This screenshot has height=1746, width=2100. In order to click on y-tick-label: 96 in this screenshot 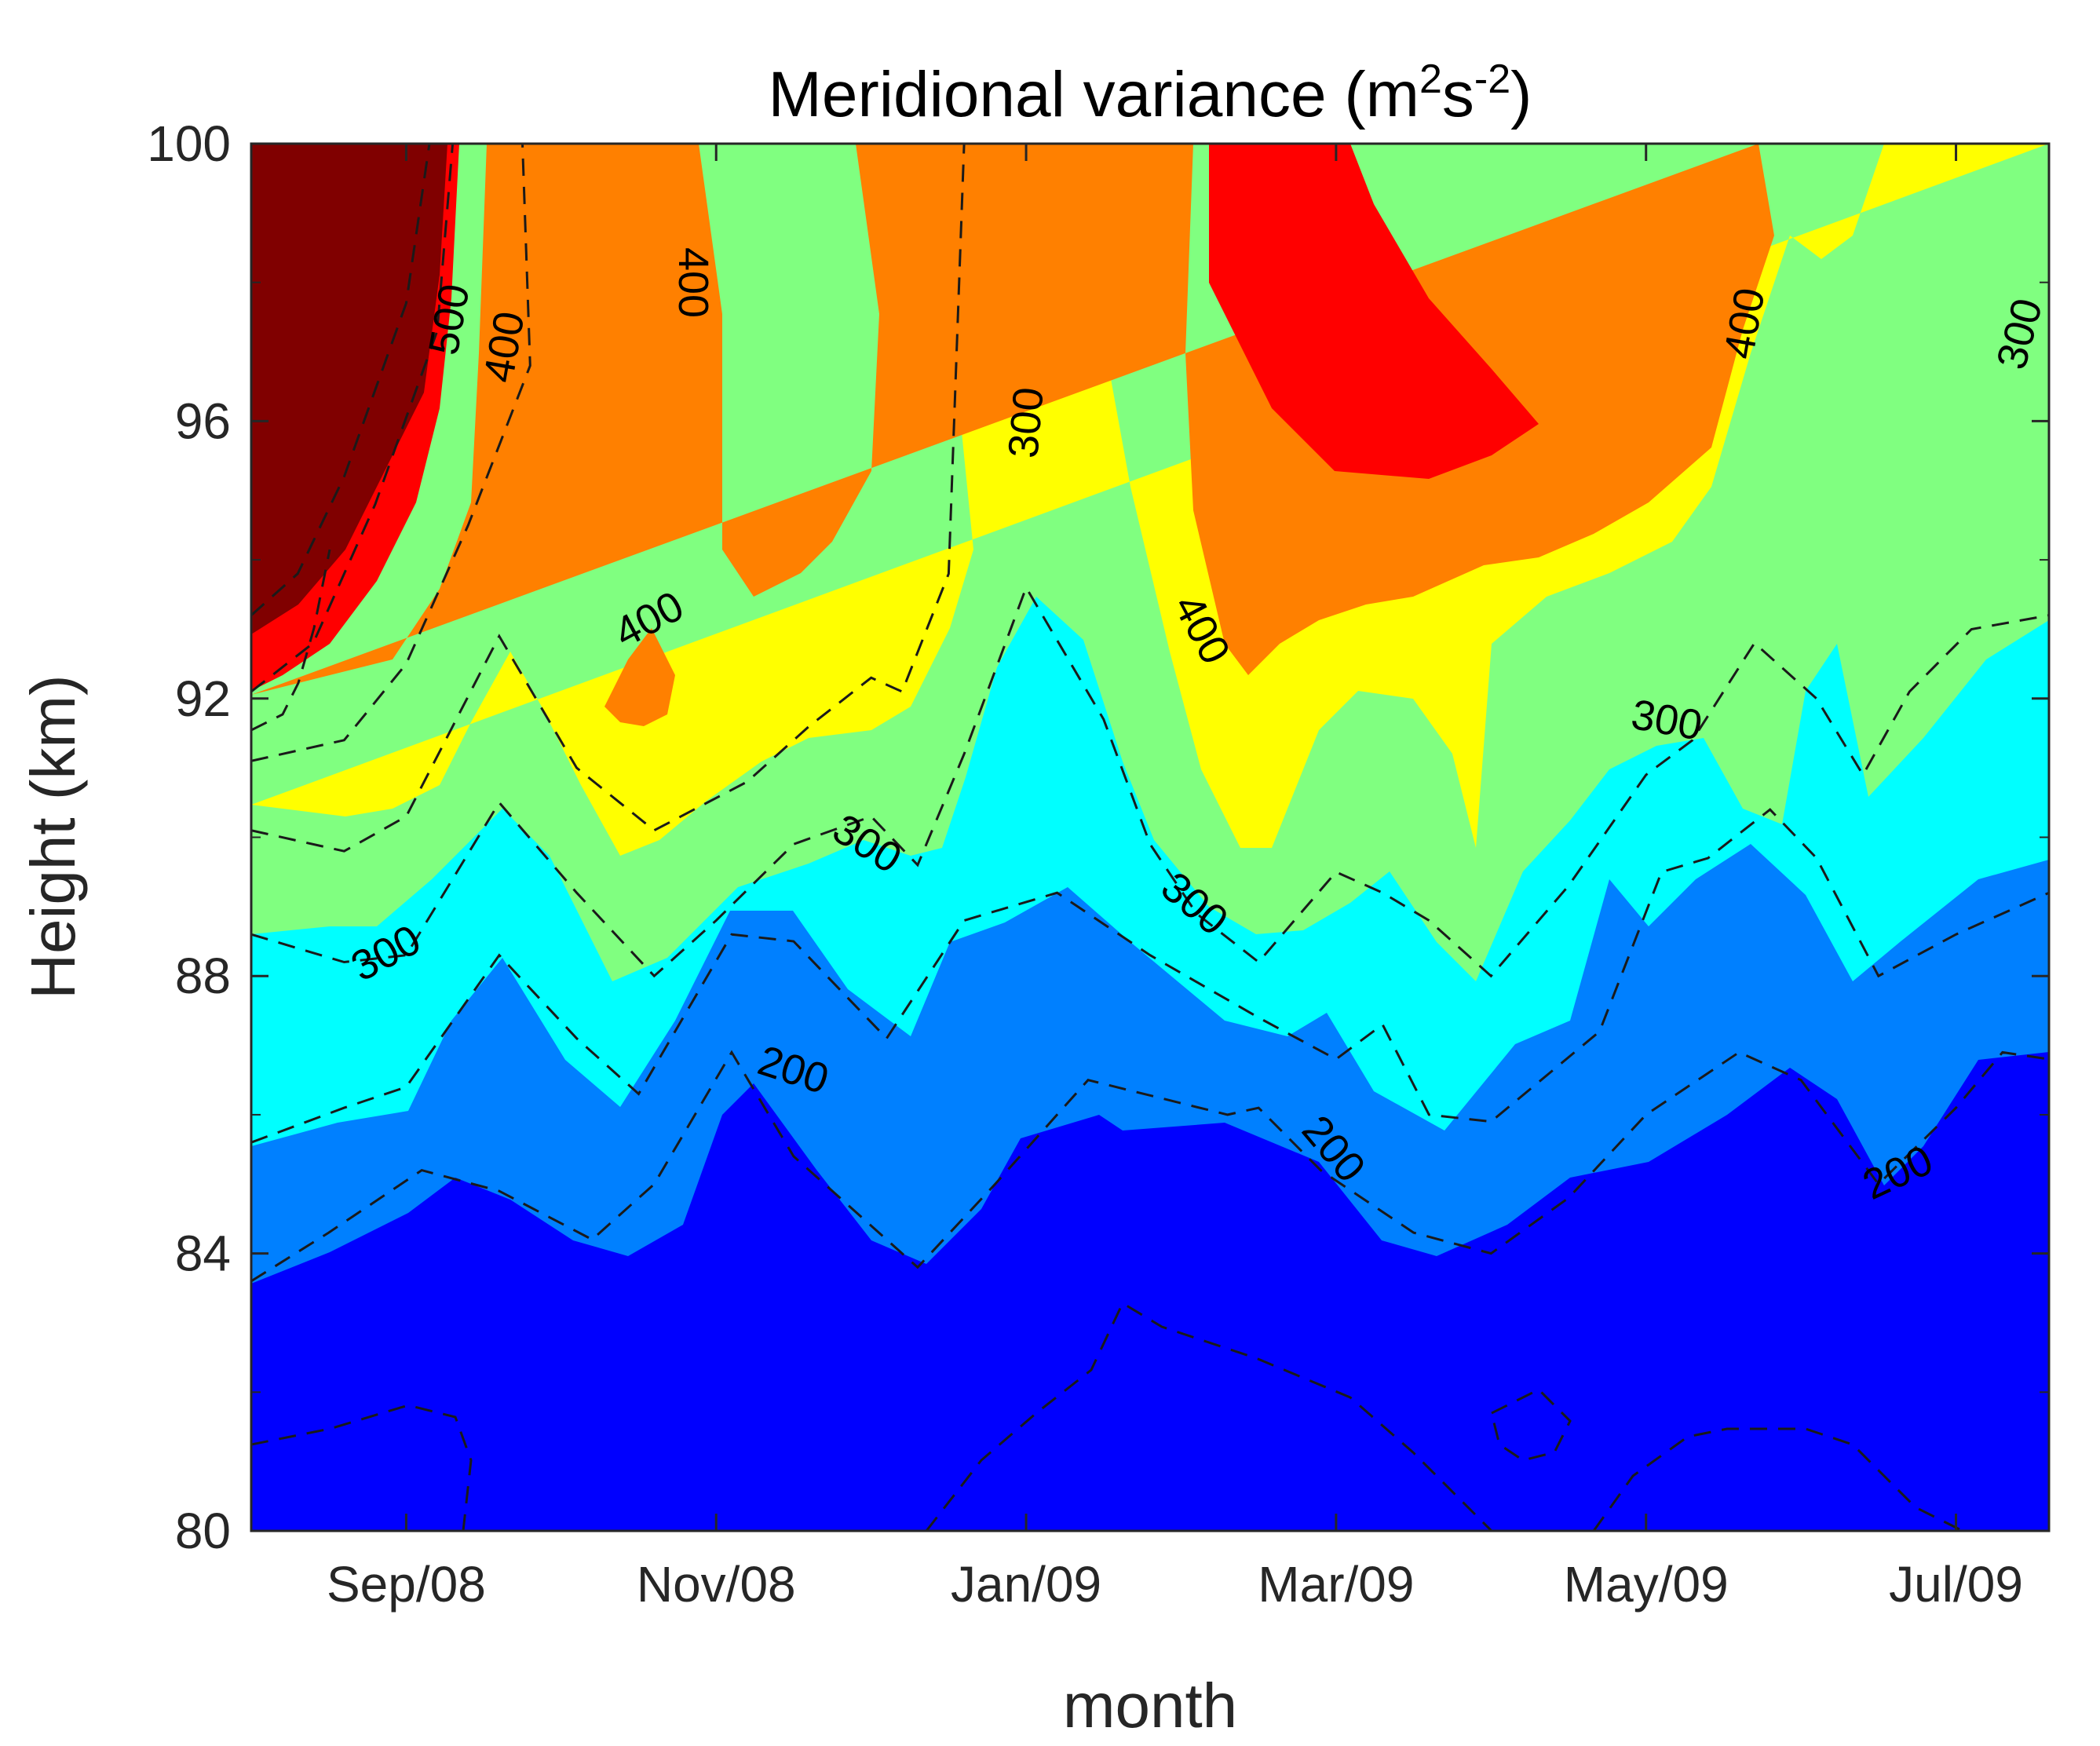, I will do `click(203, 421)`.